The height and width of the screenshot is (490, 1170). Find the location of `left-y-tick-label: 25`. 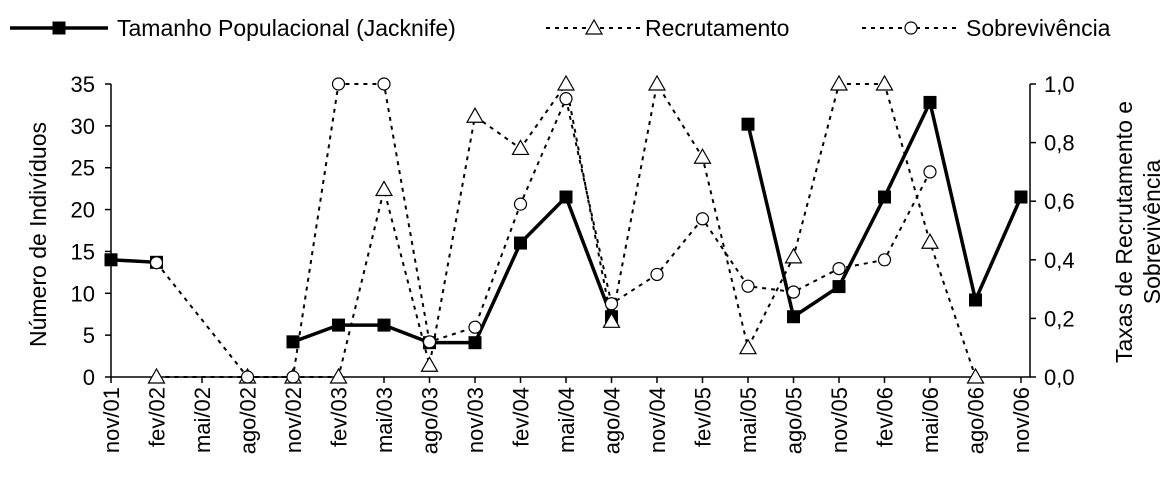

left-y-tick-label: 25 is located at coordinates (83, 168).